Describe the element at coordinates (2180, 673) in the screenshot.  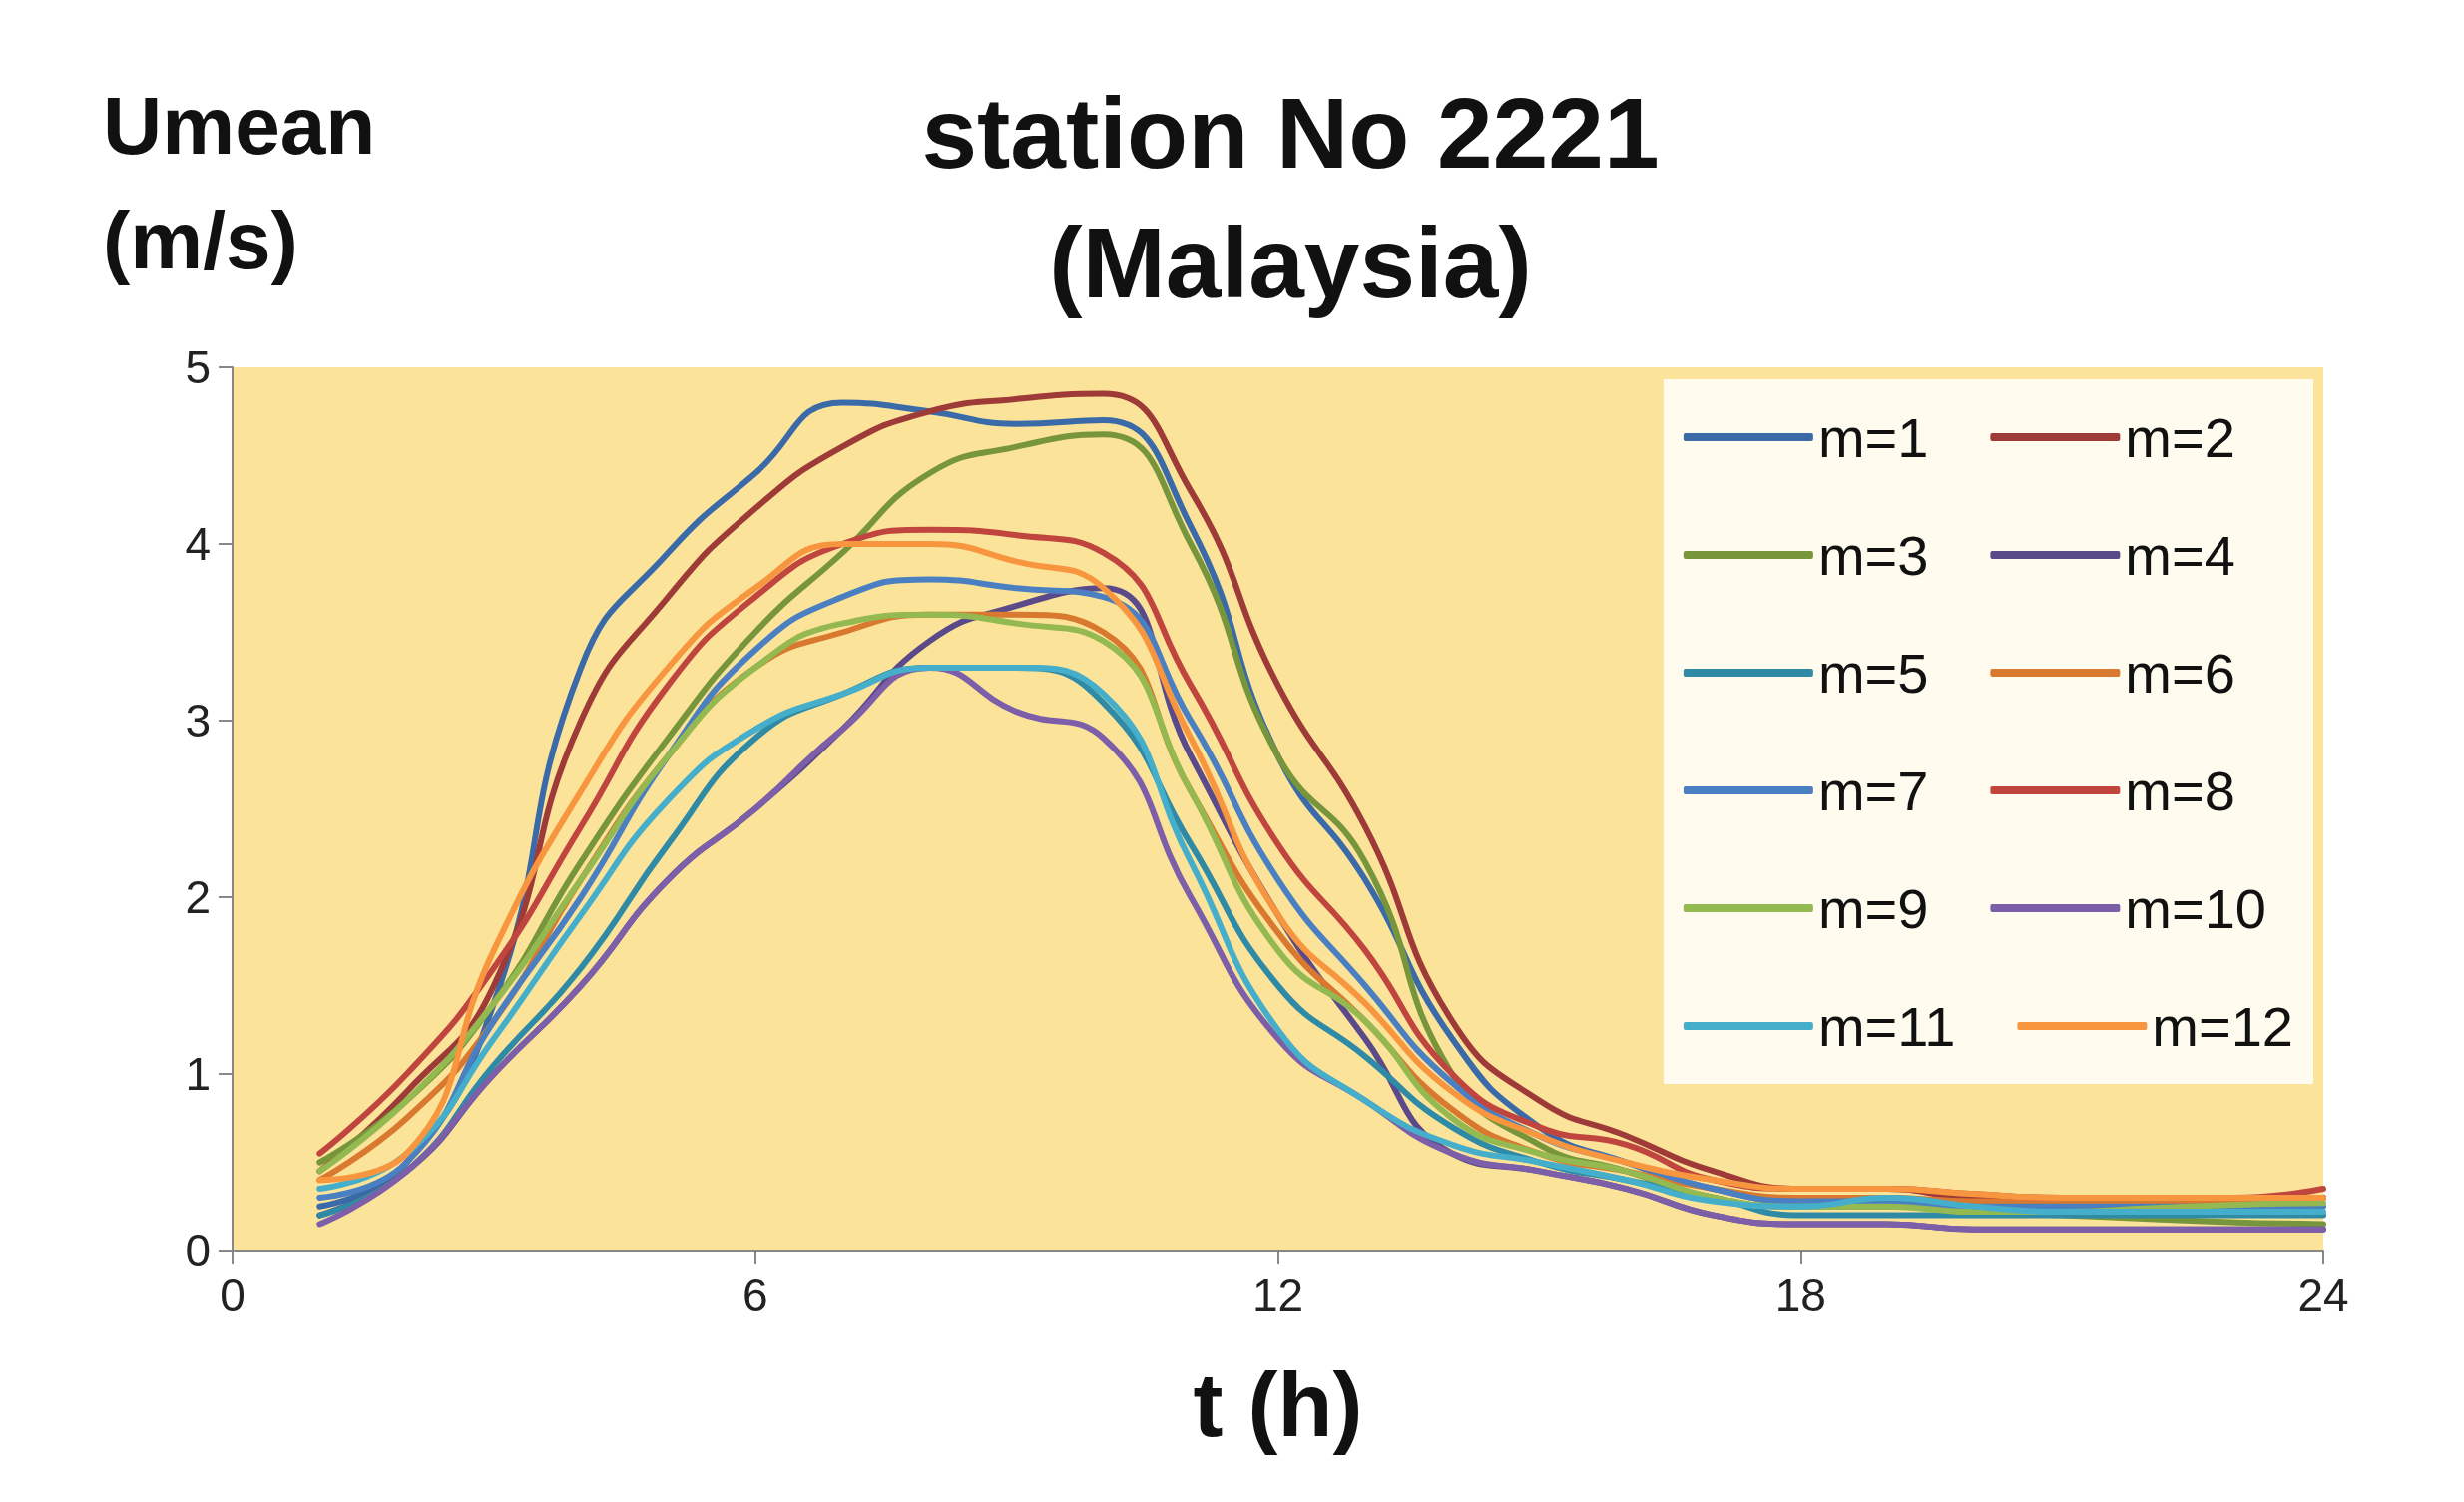
I see `legend-label: m=6` at that location.